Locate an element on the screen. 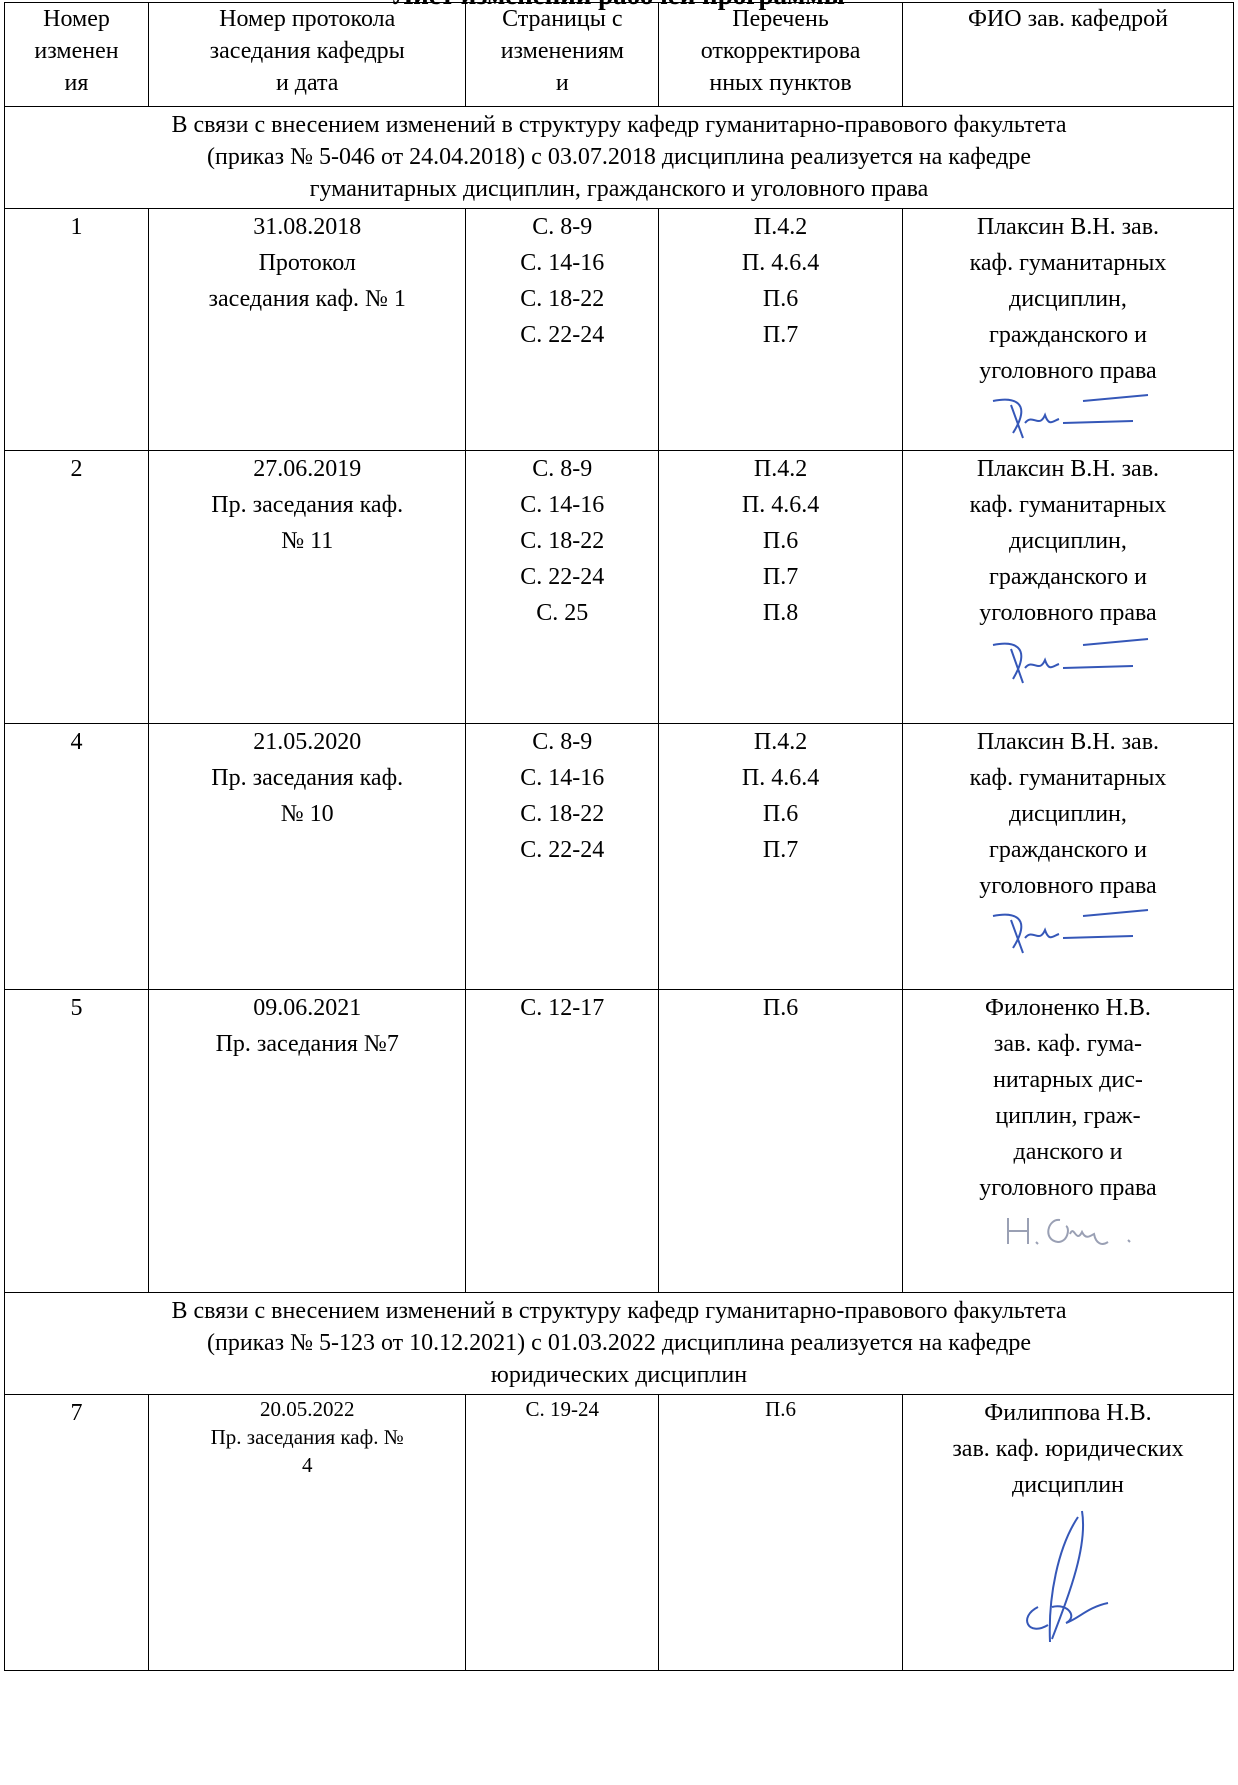 The height and width of the screenshot is (1785, 1238). change-number: 5 is located at coordinates (76, 1141).